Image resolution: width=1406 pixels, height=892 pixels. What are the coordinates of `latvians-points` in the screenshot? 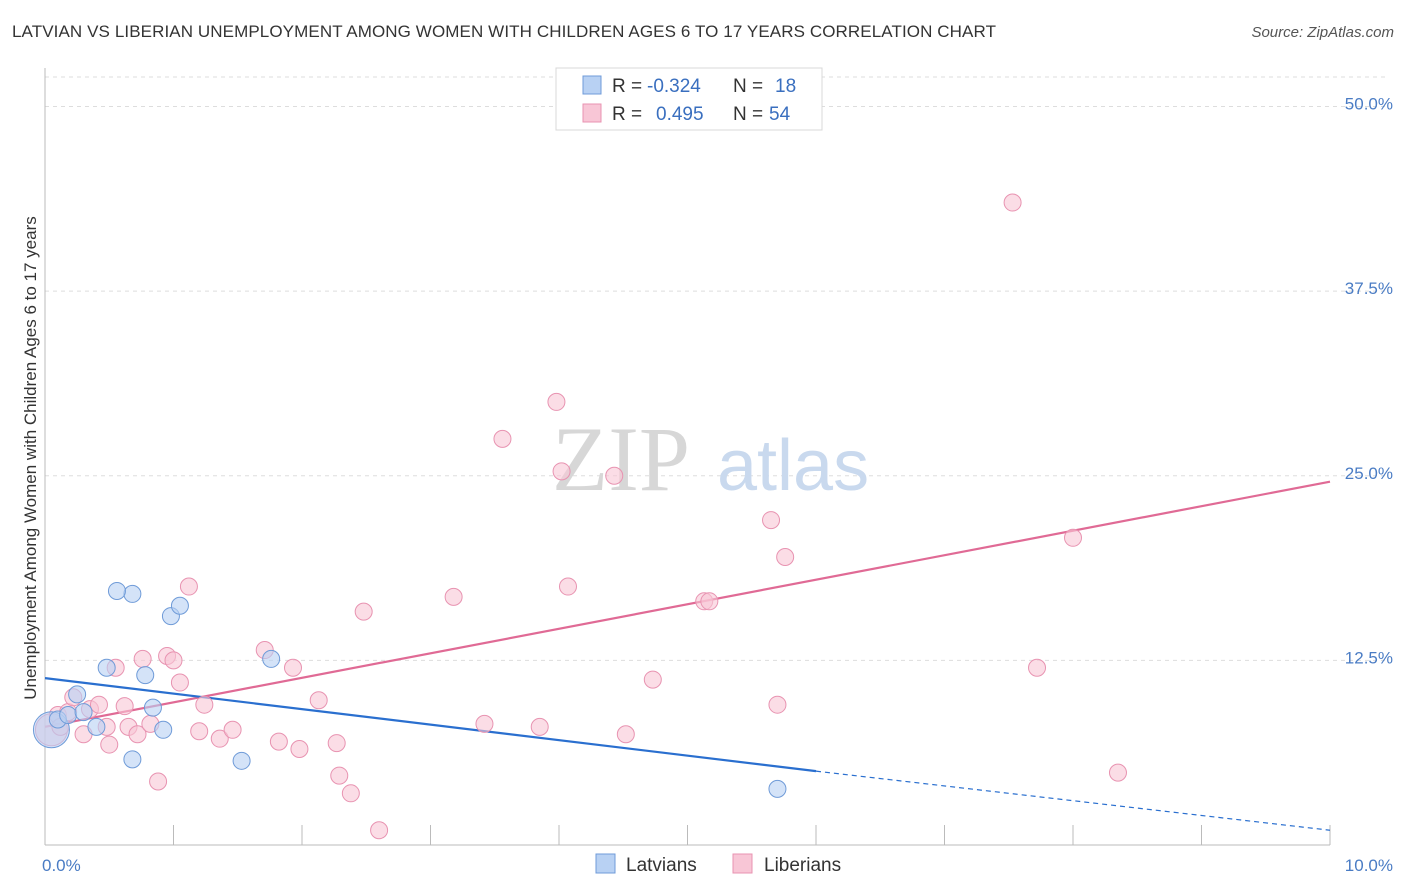 It's located at (409, 689).